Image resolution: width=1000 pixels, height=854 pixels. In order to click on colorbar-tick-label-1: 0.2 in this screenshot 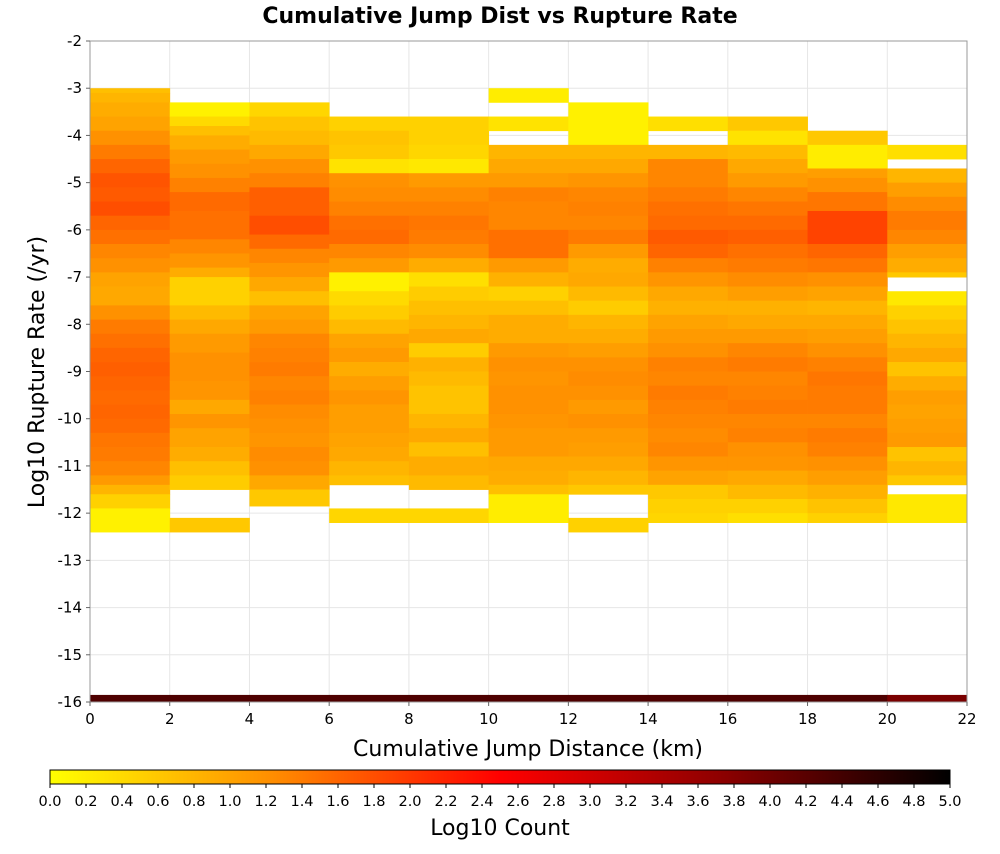, I will do `click(85, 802)`.